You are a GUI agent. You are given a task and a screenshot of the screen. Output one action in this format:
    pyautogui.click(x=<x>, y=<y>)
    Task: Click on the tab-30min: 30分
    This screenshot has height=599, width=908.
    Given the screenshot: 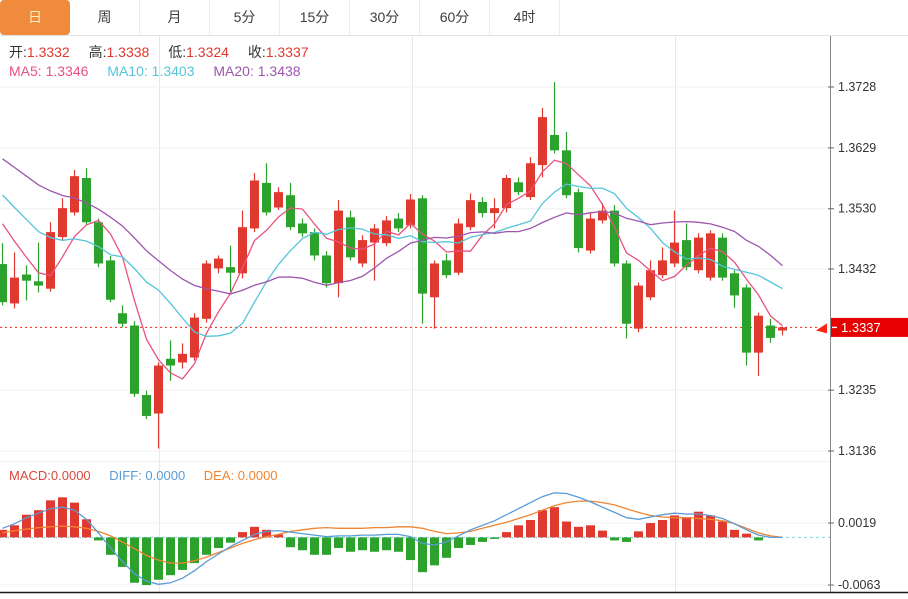 What is the action you would take?
    pyautogui.click(x=385, y=17)
    